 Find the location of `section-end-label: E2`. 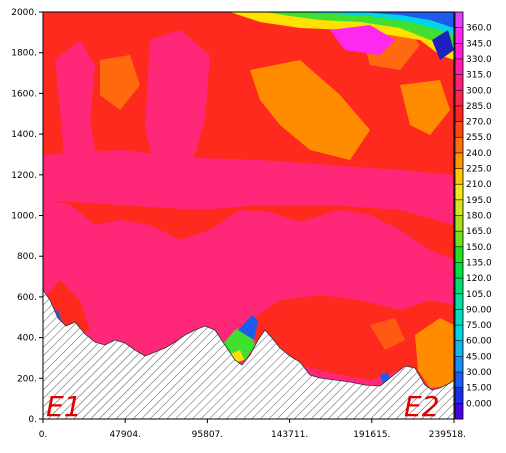

section-end-label: E2 is located at coordinates (422, 406).